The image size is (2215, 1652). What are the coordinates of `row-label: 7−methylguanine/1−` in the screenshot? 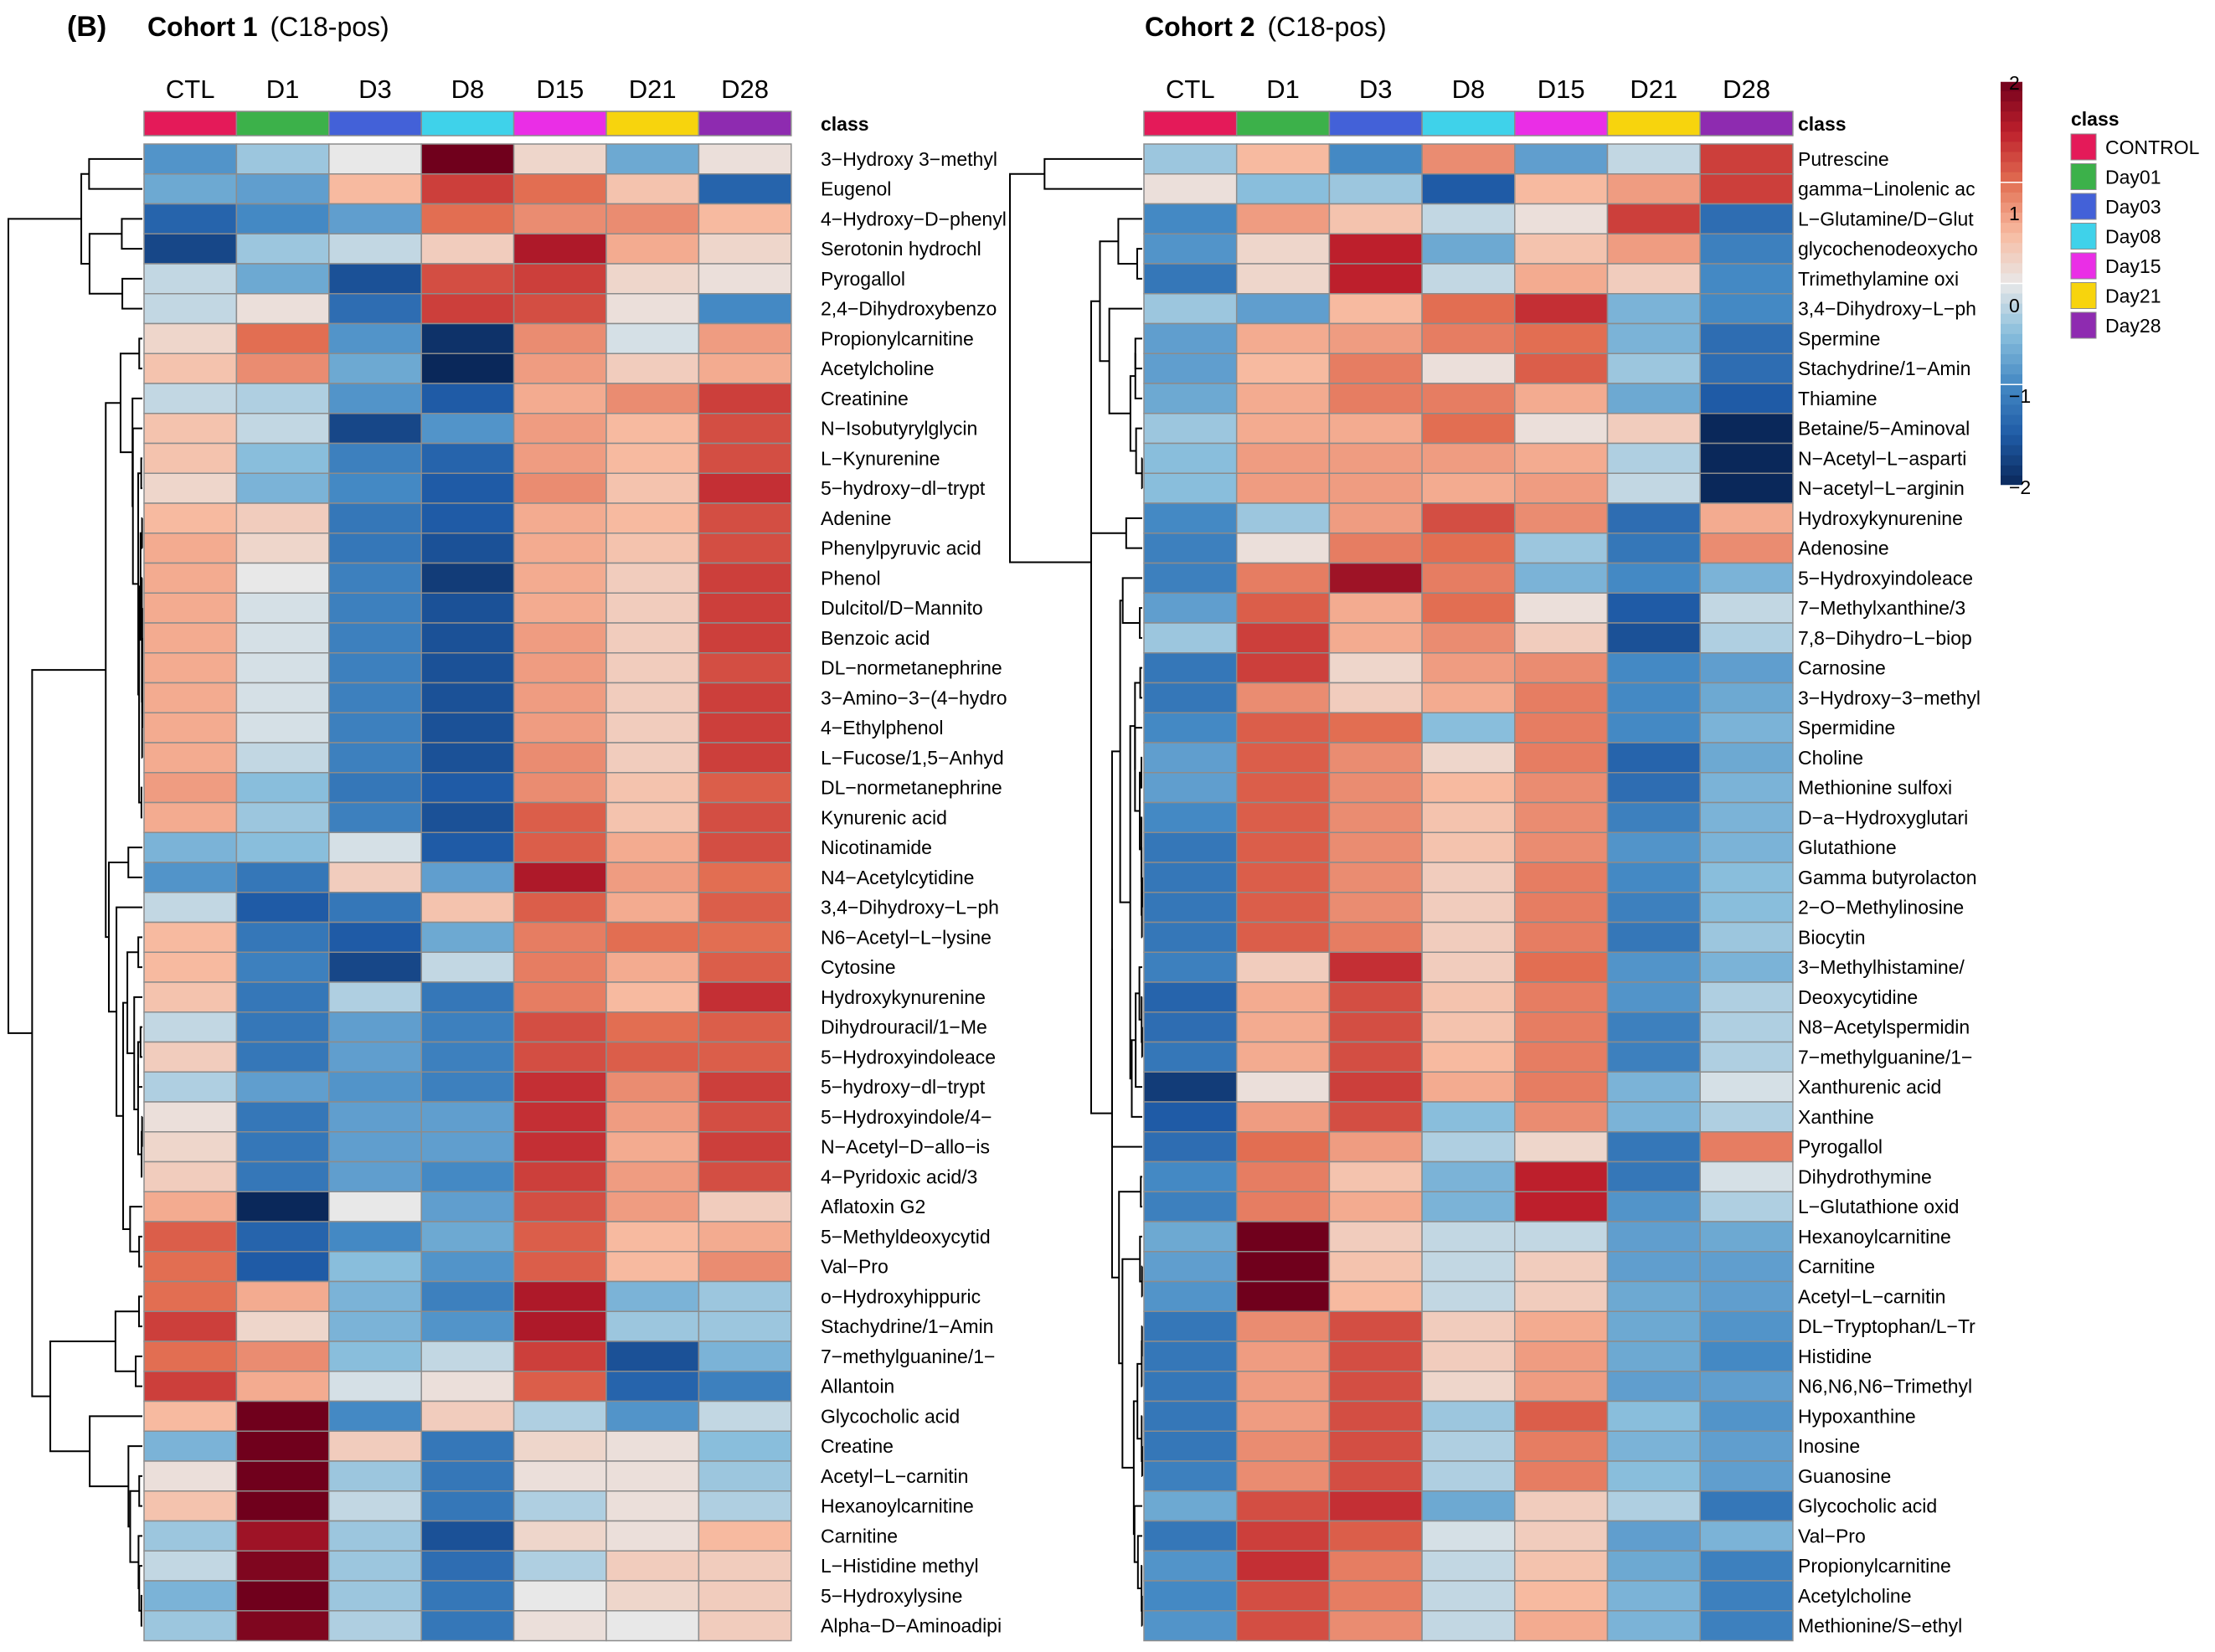 It's located at (1885, 1057).